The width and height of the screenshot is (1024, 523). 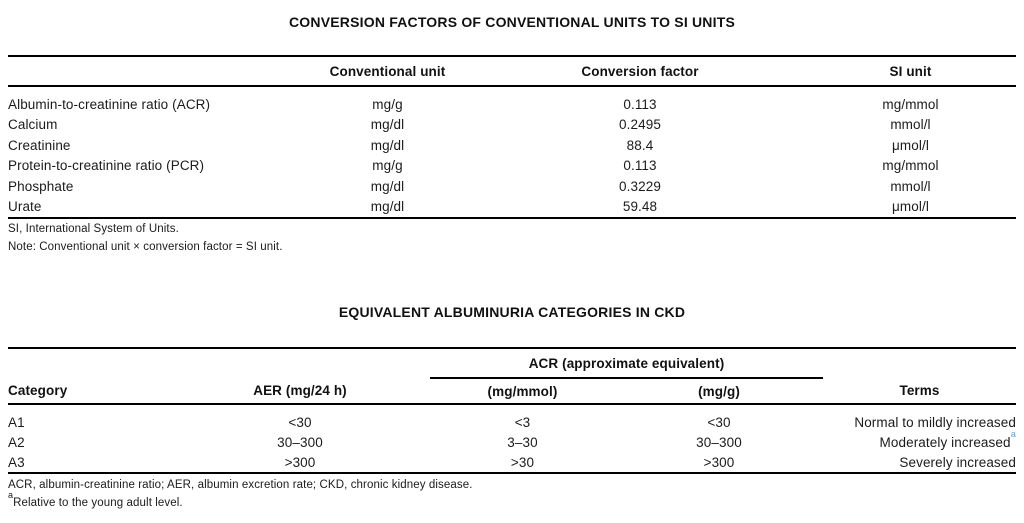 I want to click on conversion-factor-cell: 0.2495, so click(x=640, y=125).